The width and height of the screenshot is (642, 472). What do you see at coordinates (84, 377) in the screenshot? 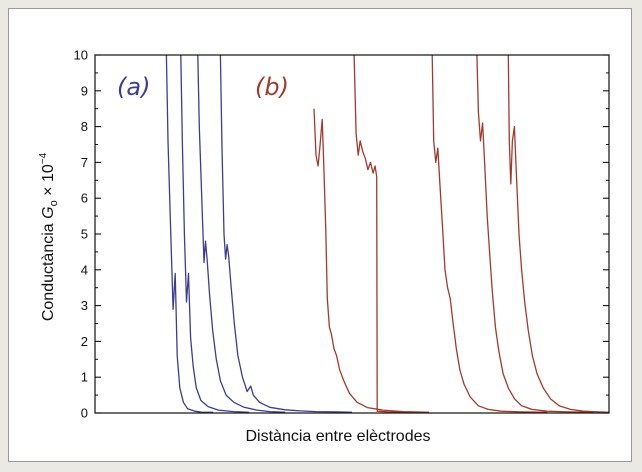
I see `y-tick-label-1: 1` at bounding box center [84, 377].